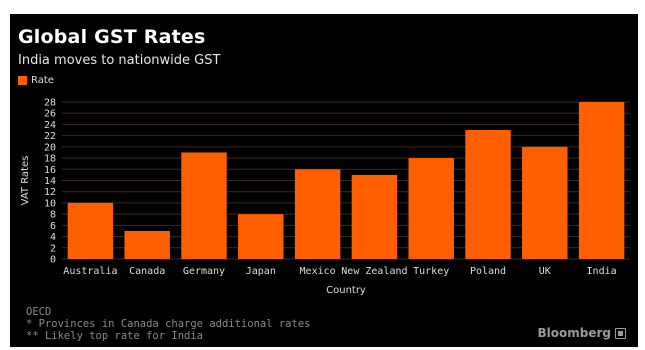 This screenshot has width=645, height=350. What do you see at coordinates (50, 125) in the screenshot?
I see `y-tick-label: 24` at bounding box center [50, 125].